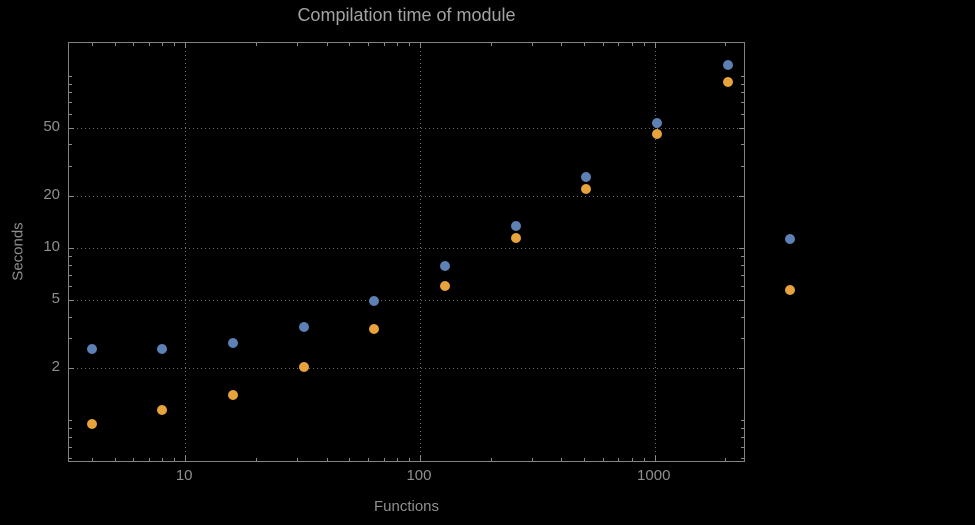 The image size is (975, 525). Describe the element at coordinates (51, 247) in the screenshot. I see `y-tick-label: 10` at that location.